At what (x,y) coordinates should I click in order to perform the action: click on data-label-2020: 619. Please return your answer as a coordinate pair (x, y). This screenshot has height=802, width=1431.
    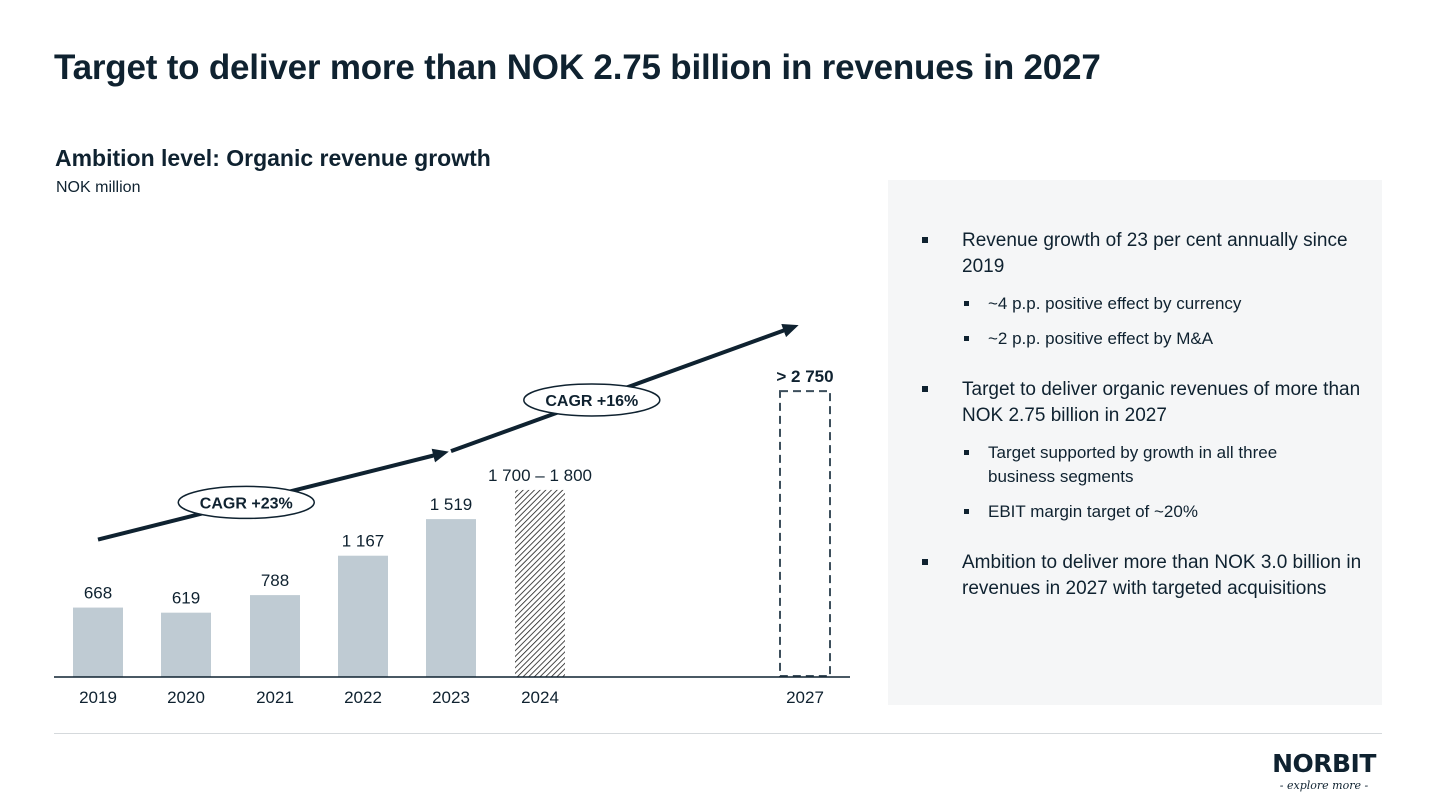
    Looking at the image, I should click on (186, 598).